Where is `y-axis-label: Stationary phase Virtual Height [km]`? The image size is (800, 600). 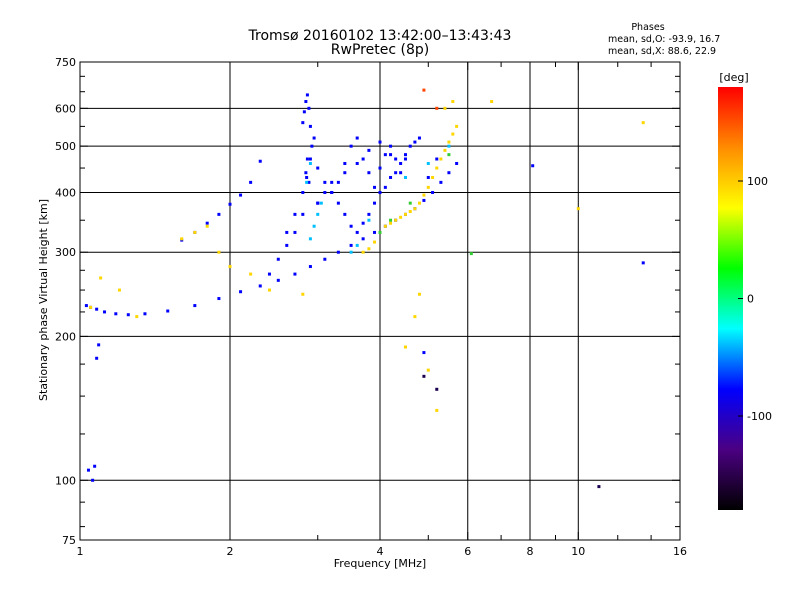 y-axis-label: Stationary phase Virtual Height [km] is located at coordinates (43, 300).